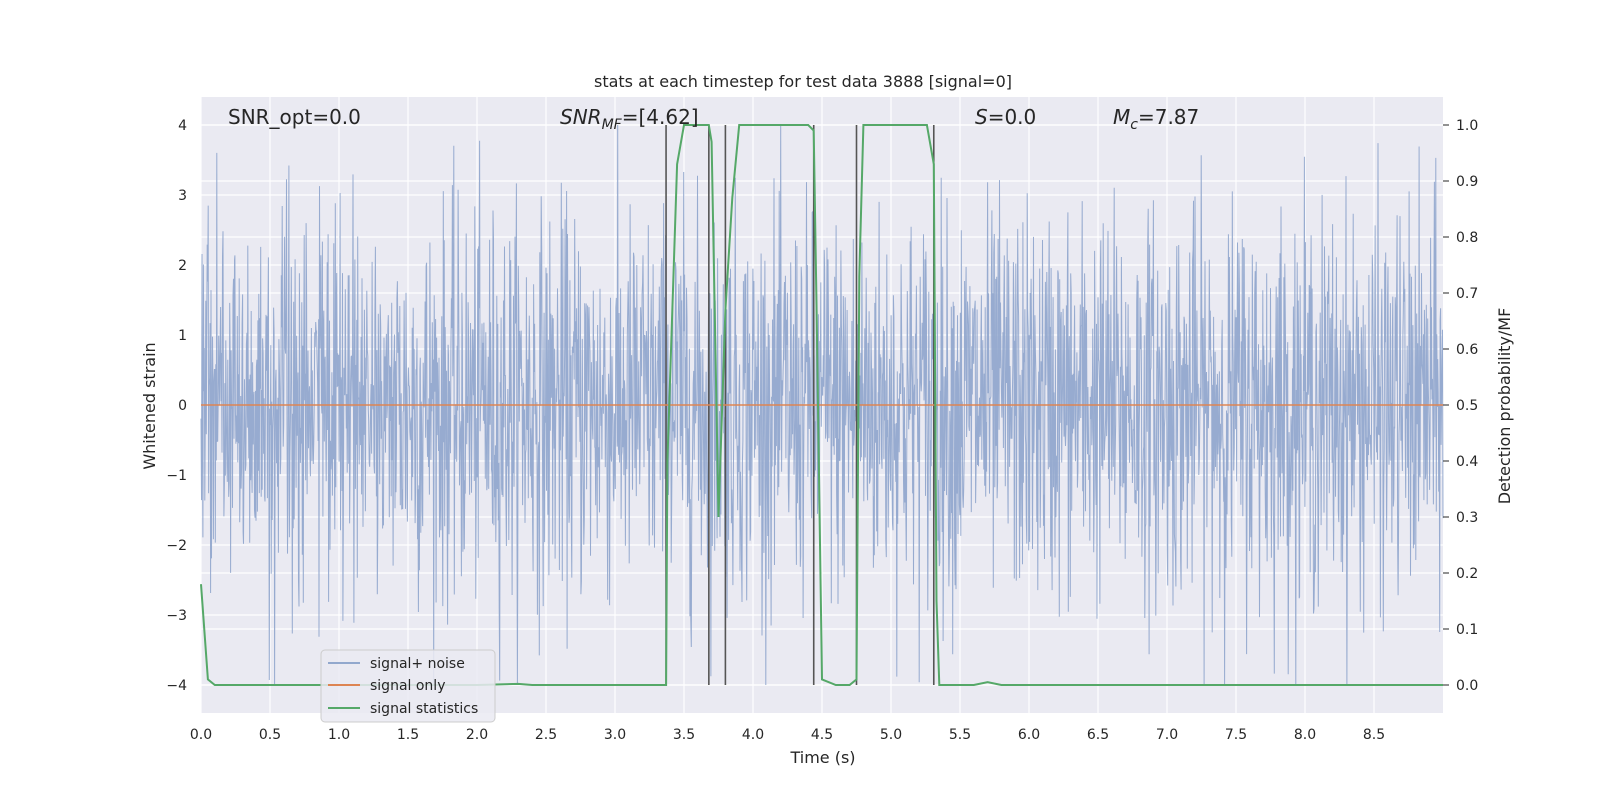 Image resolution: width=1600 pixels, height=800 pixels. Describe the element at coordinates (176, 616) in the screenshot. I see `y-tick-label-left: −3` at that location.